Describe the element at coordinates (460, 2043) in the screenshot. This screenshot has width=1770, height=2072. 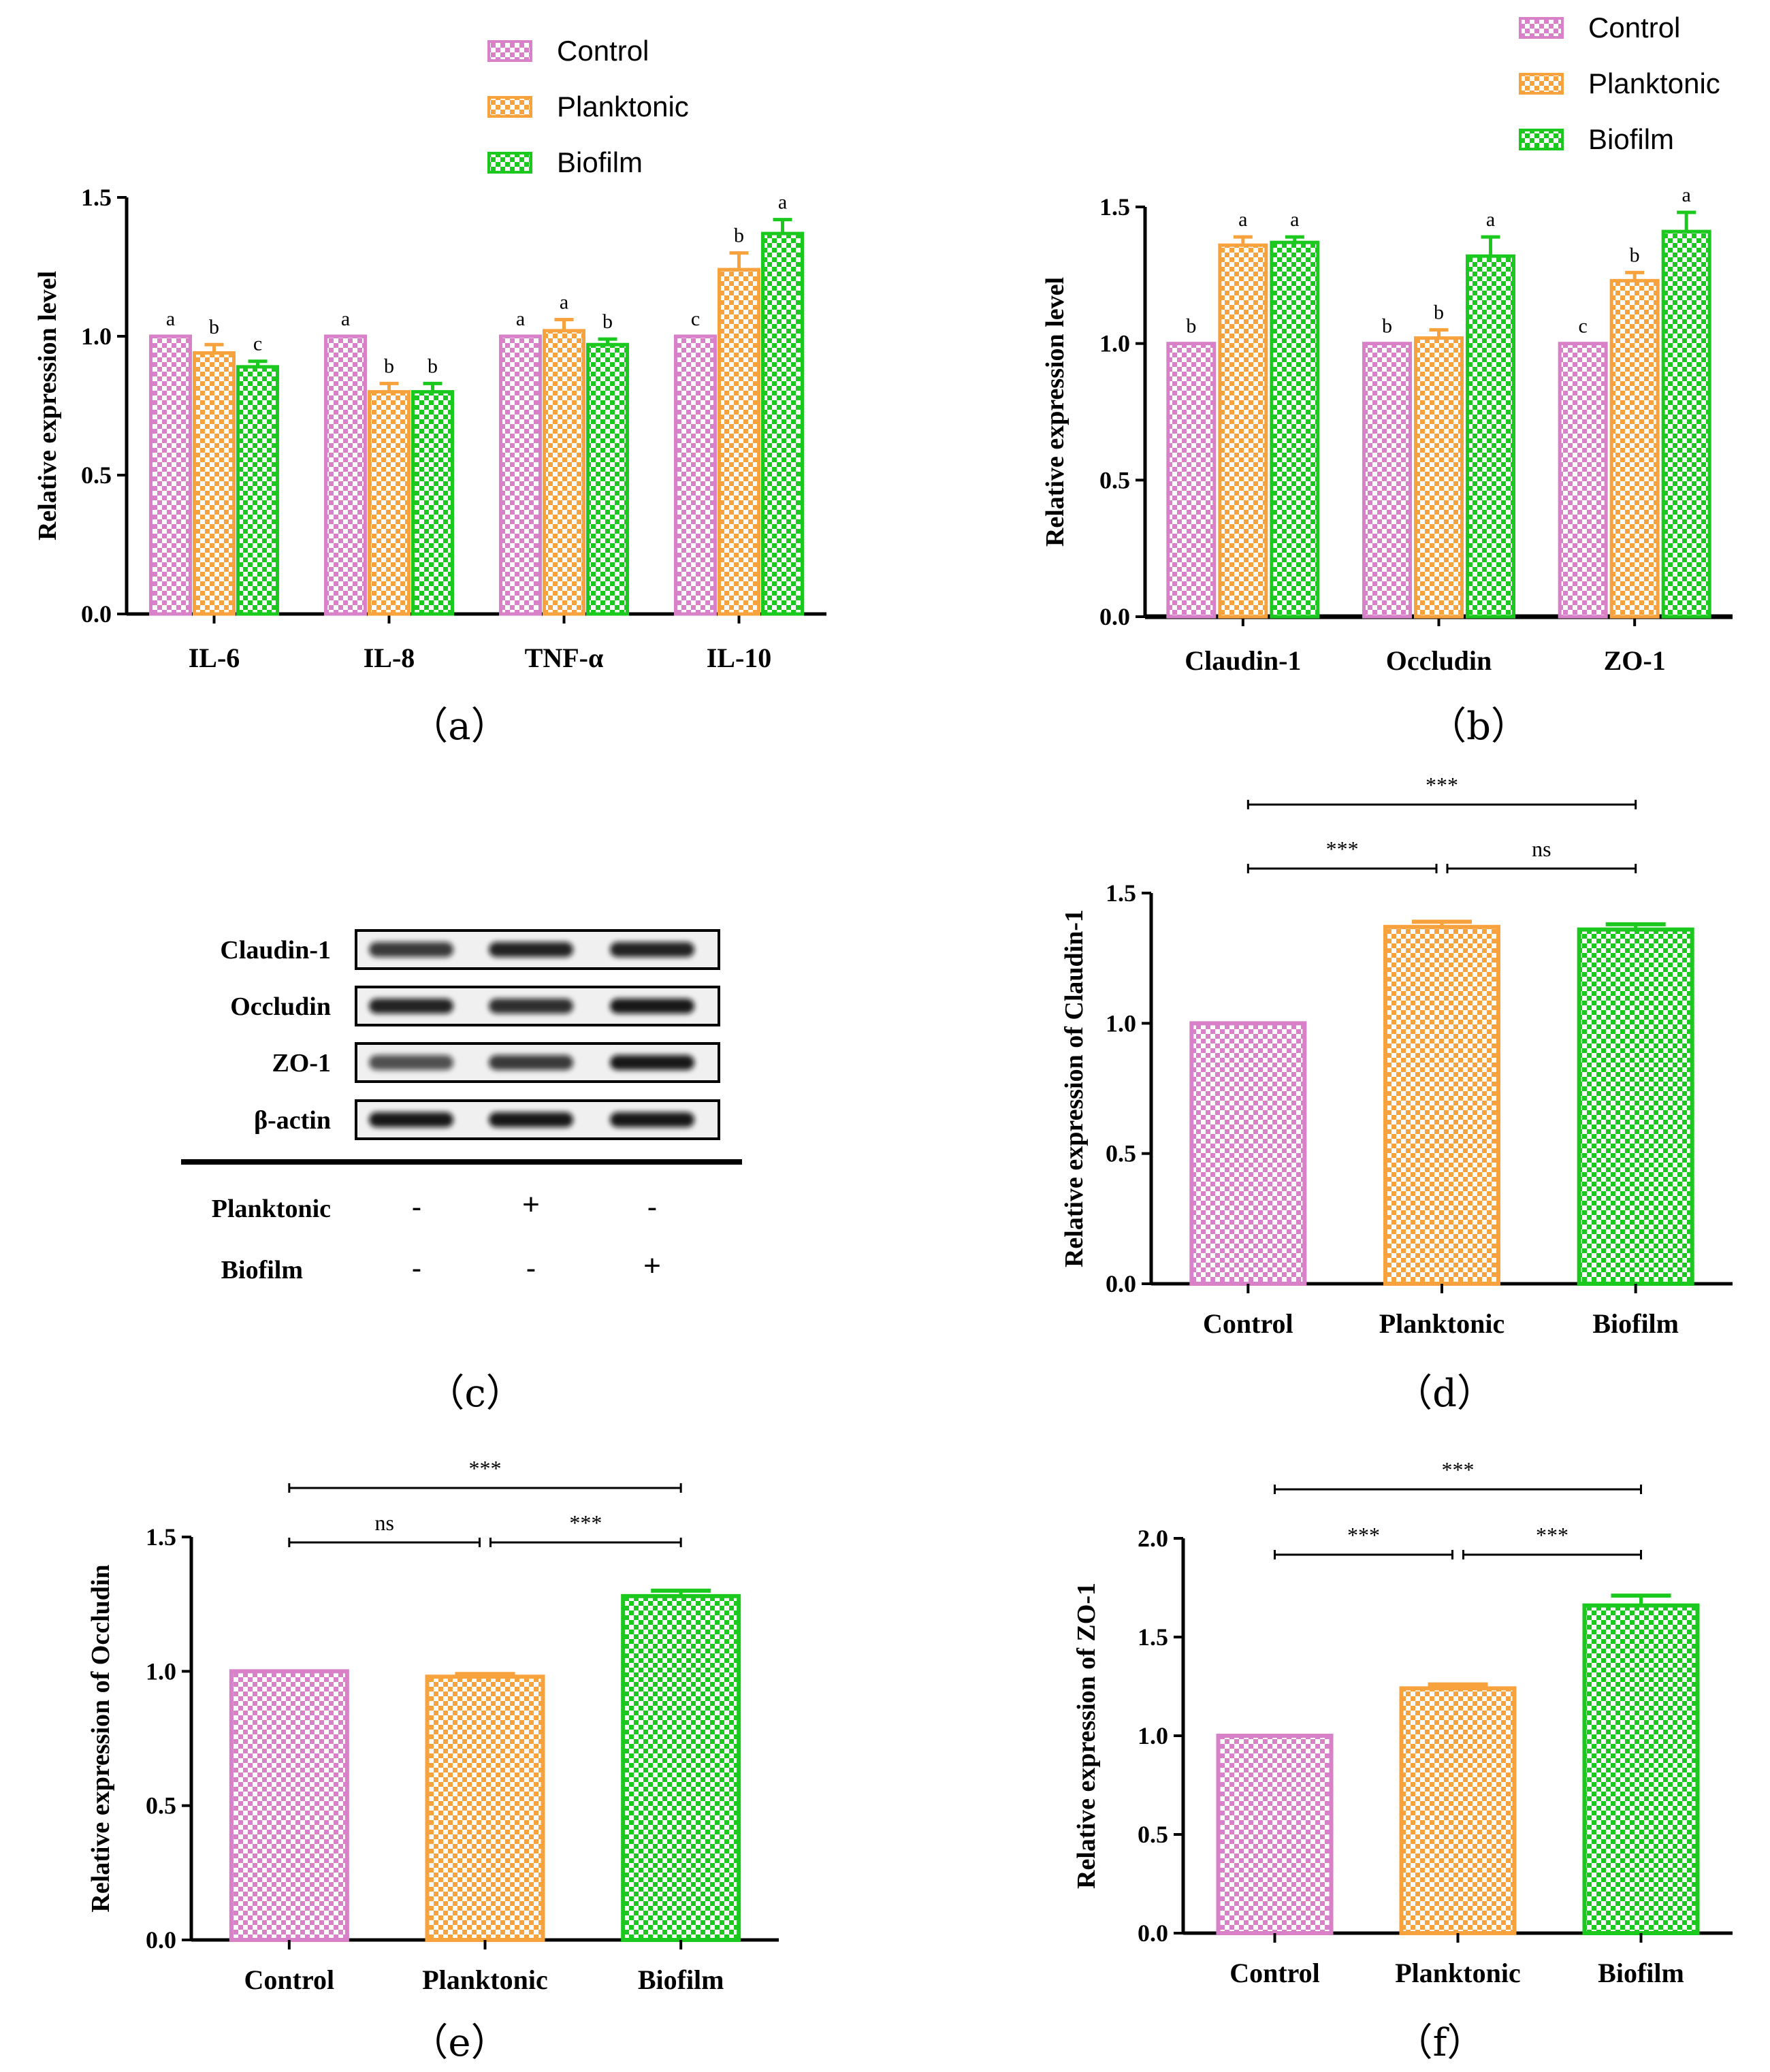
I see `panel-label: （e）` at that location.